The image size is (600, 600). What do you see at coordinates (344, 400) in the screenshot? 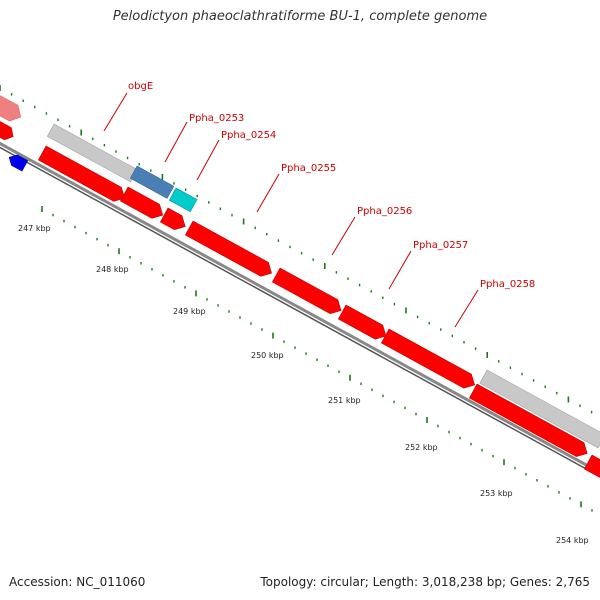
I see `kbp-label-251: 251 kbp` at bounding box center [344, 400].